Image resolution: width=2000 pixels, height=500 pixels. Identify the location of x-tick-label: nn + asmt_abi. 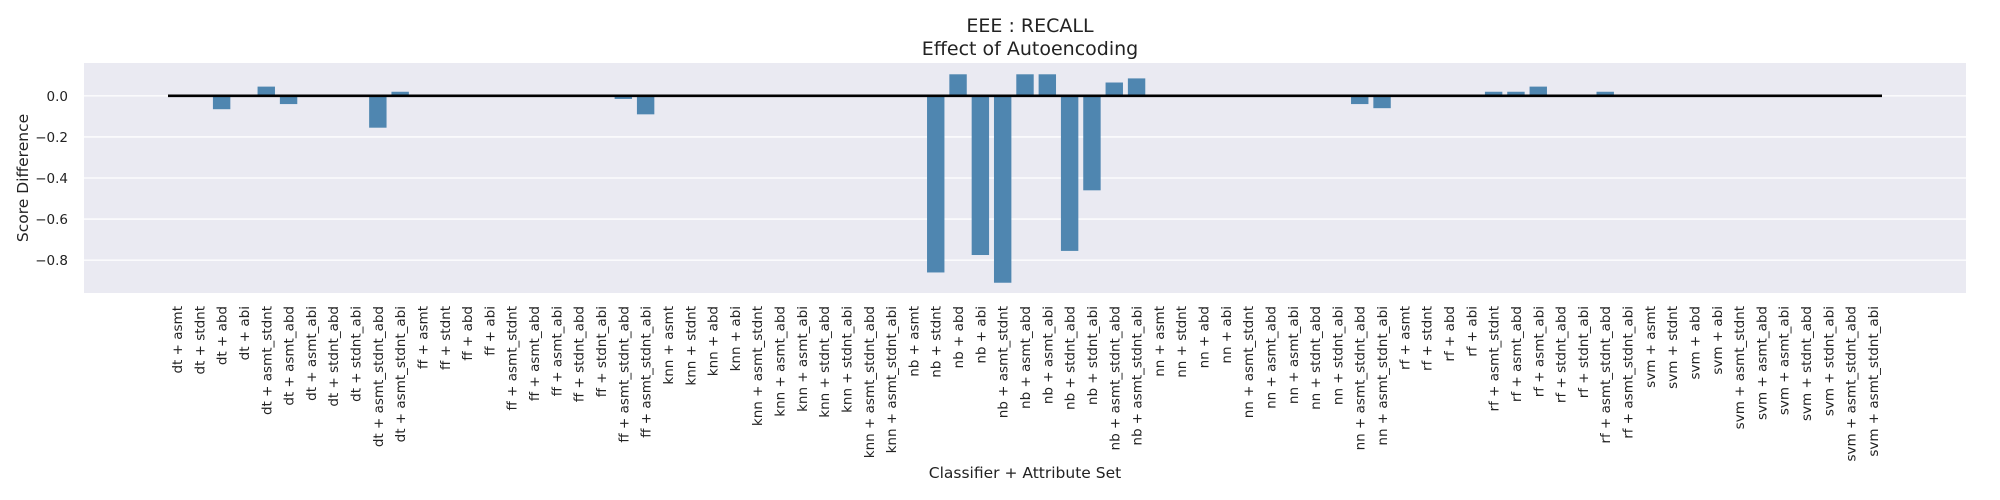
(1294, 355).